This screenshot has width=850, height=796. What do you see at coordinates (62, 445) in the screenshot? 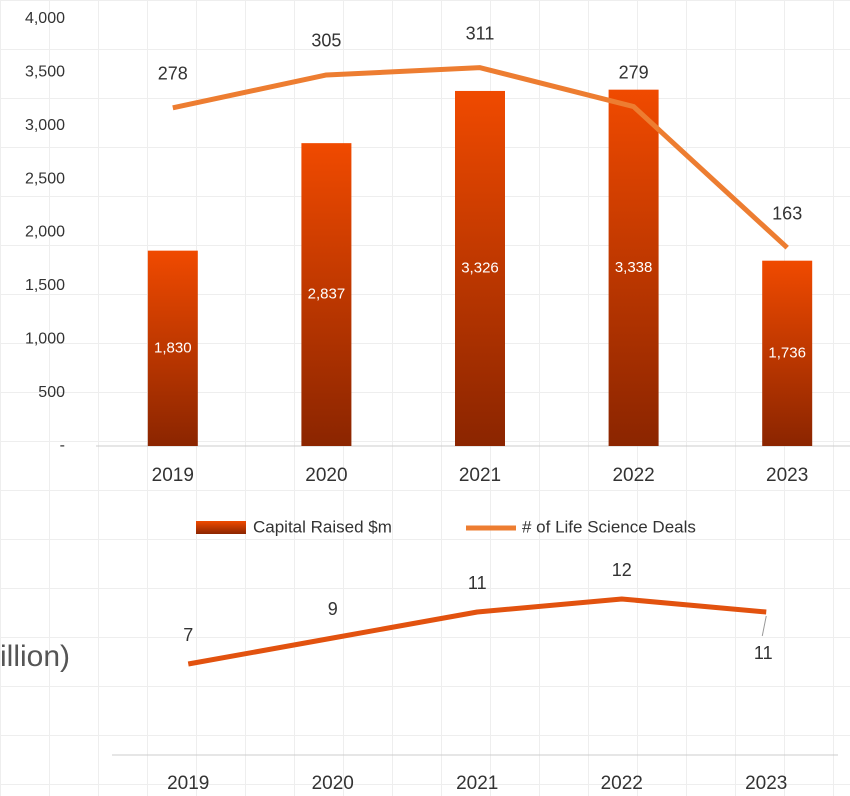
I see `y-tick-label: -` at bounding box center [62, 445].